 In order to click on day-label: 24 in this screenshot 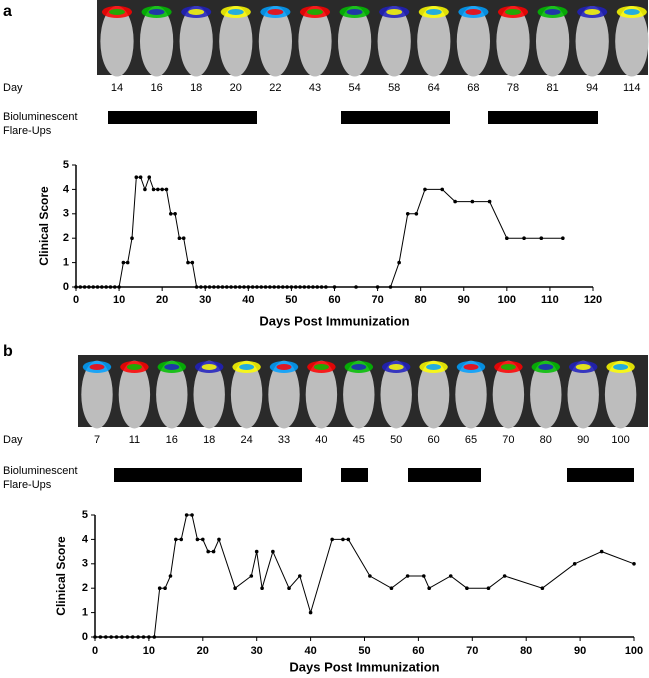, I will do `click(246, 440)`.